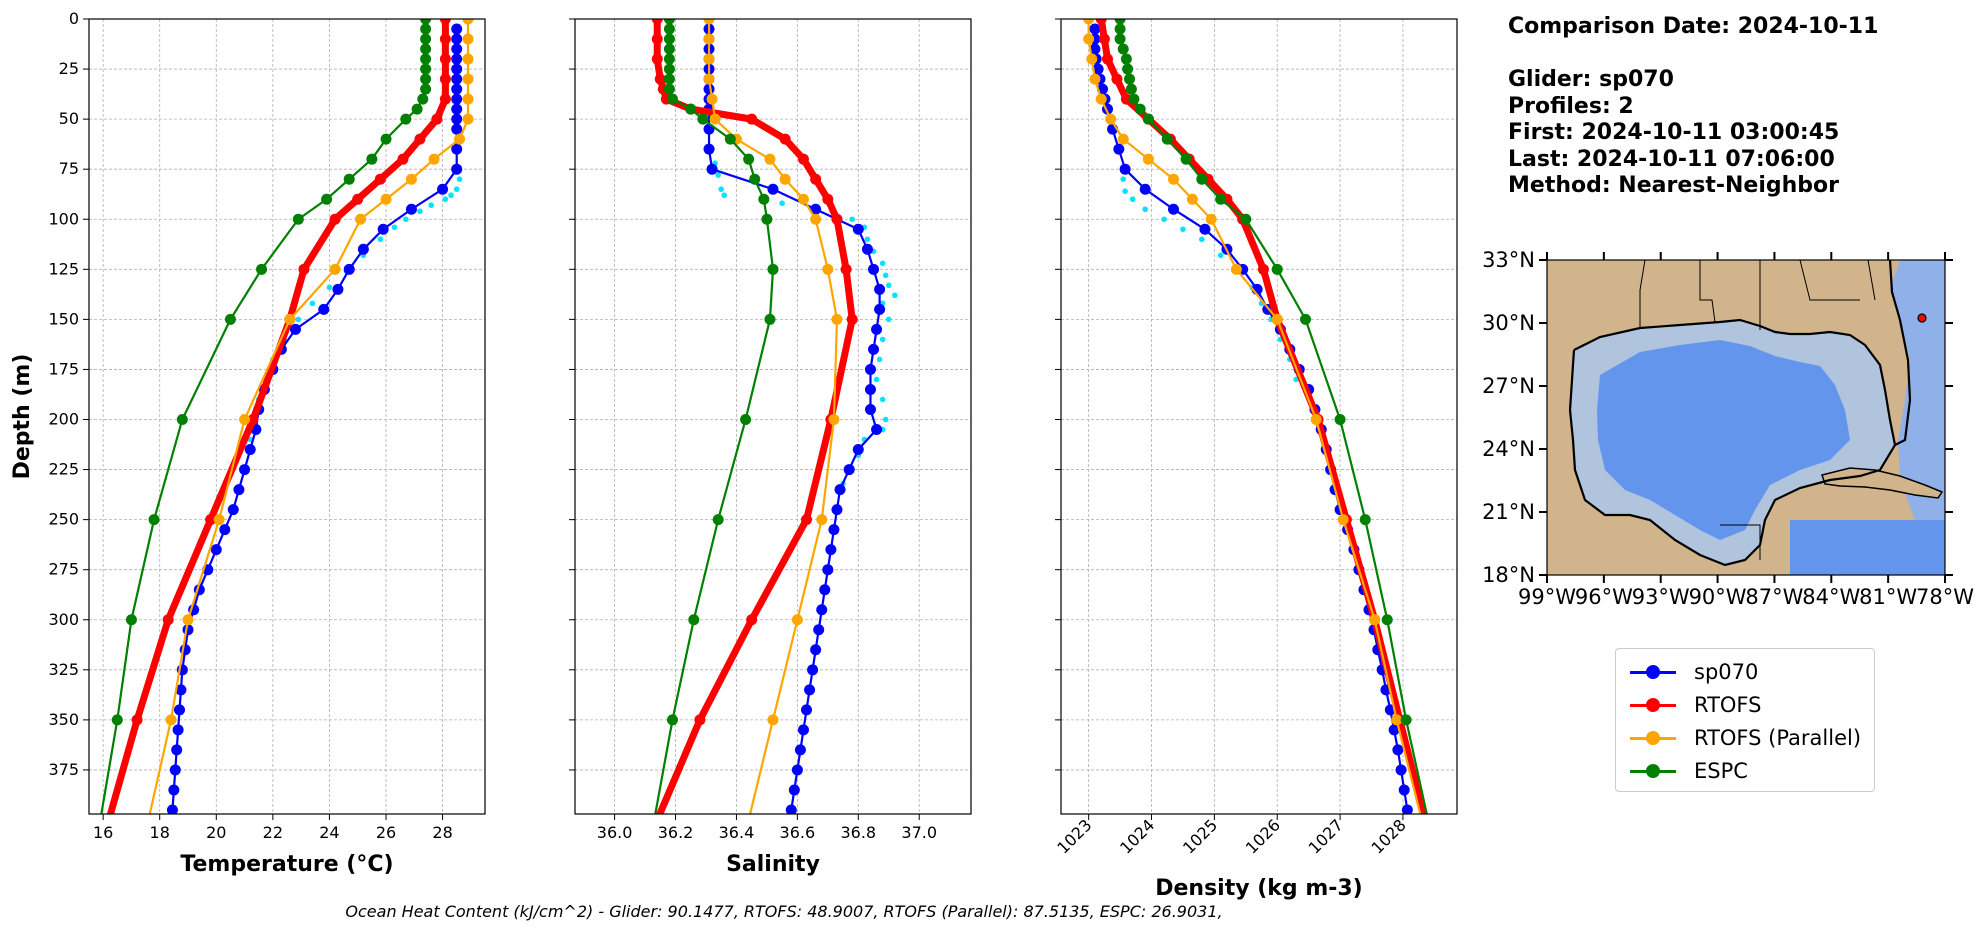 This screenshot has height=934, width=1987. Describe the element at coordinates (1389, 836) in the screenshot. I see `x-tick-label: 1028` at that location.